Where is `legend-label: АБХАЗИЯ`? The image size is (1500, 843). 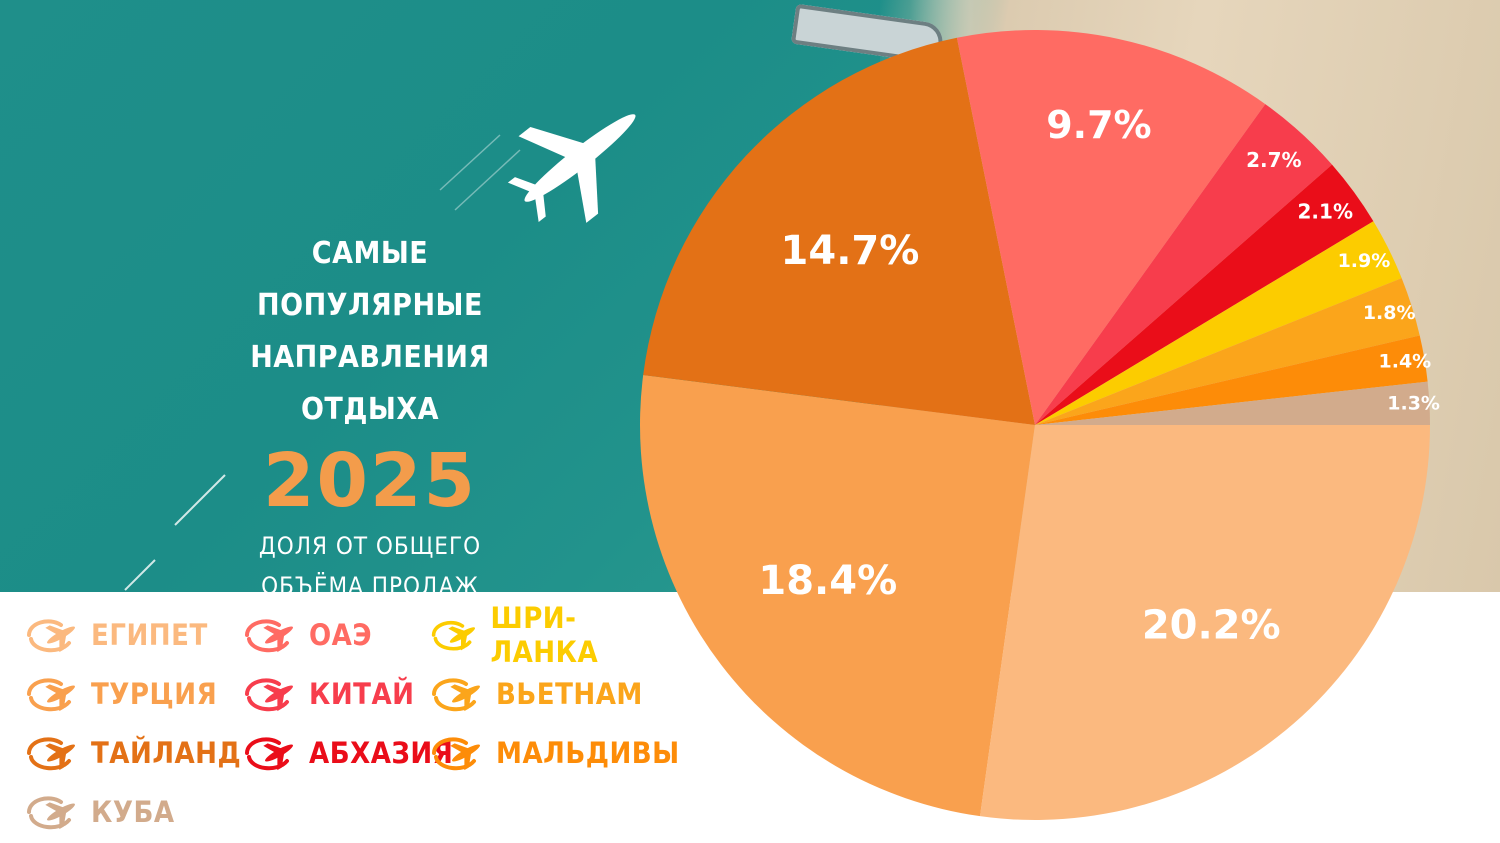
legend-label: АБХАЗИЯ is located at coordinates (381, 753).